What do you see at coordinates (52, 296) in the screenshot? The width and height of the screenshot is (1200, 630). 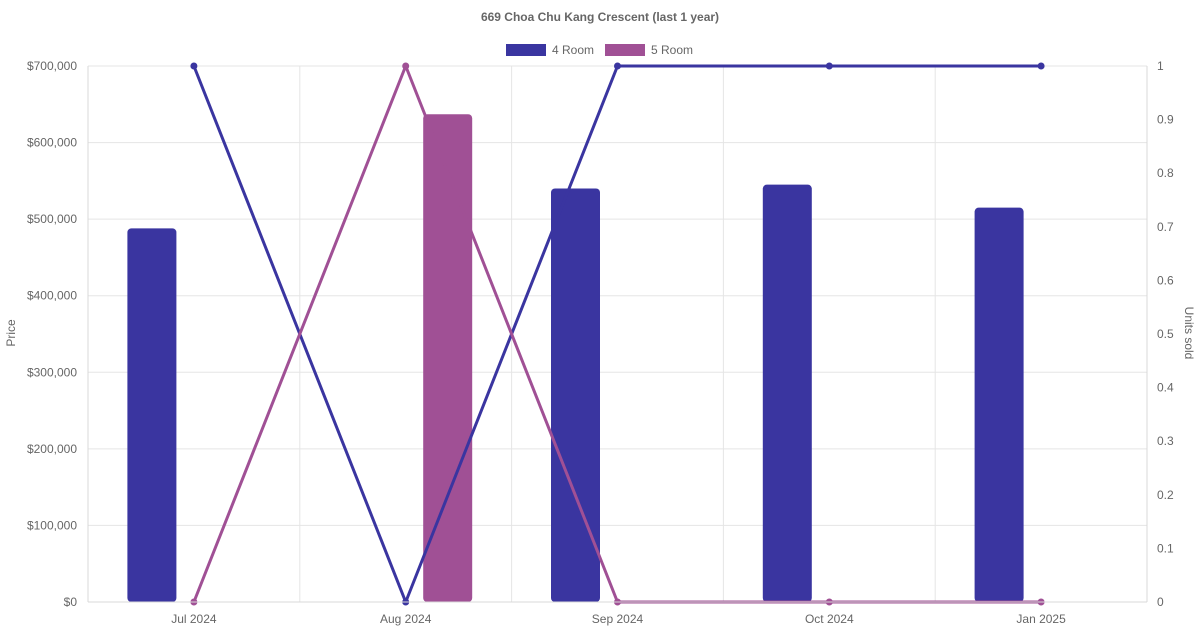 I see `y-left-tick-label: $400,000` at bounding box center [52, 296].